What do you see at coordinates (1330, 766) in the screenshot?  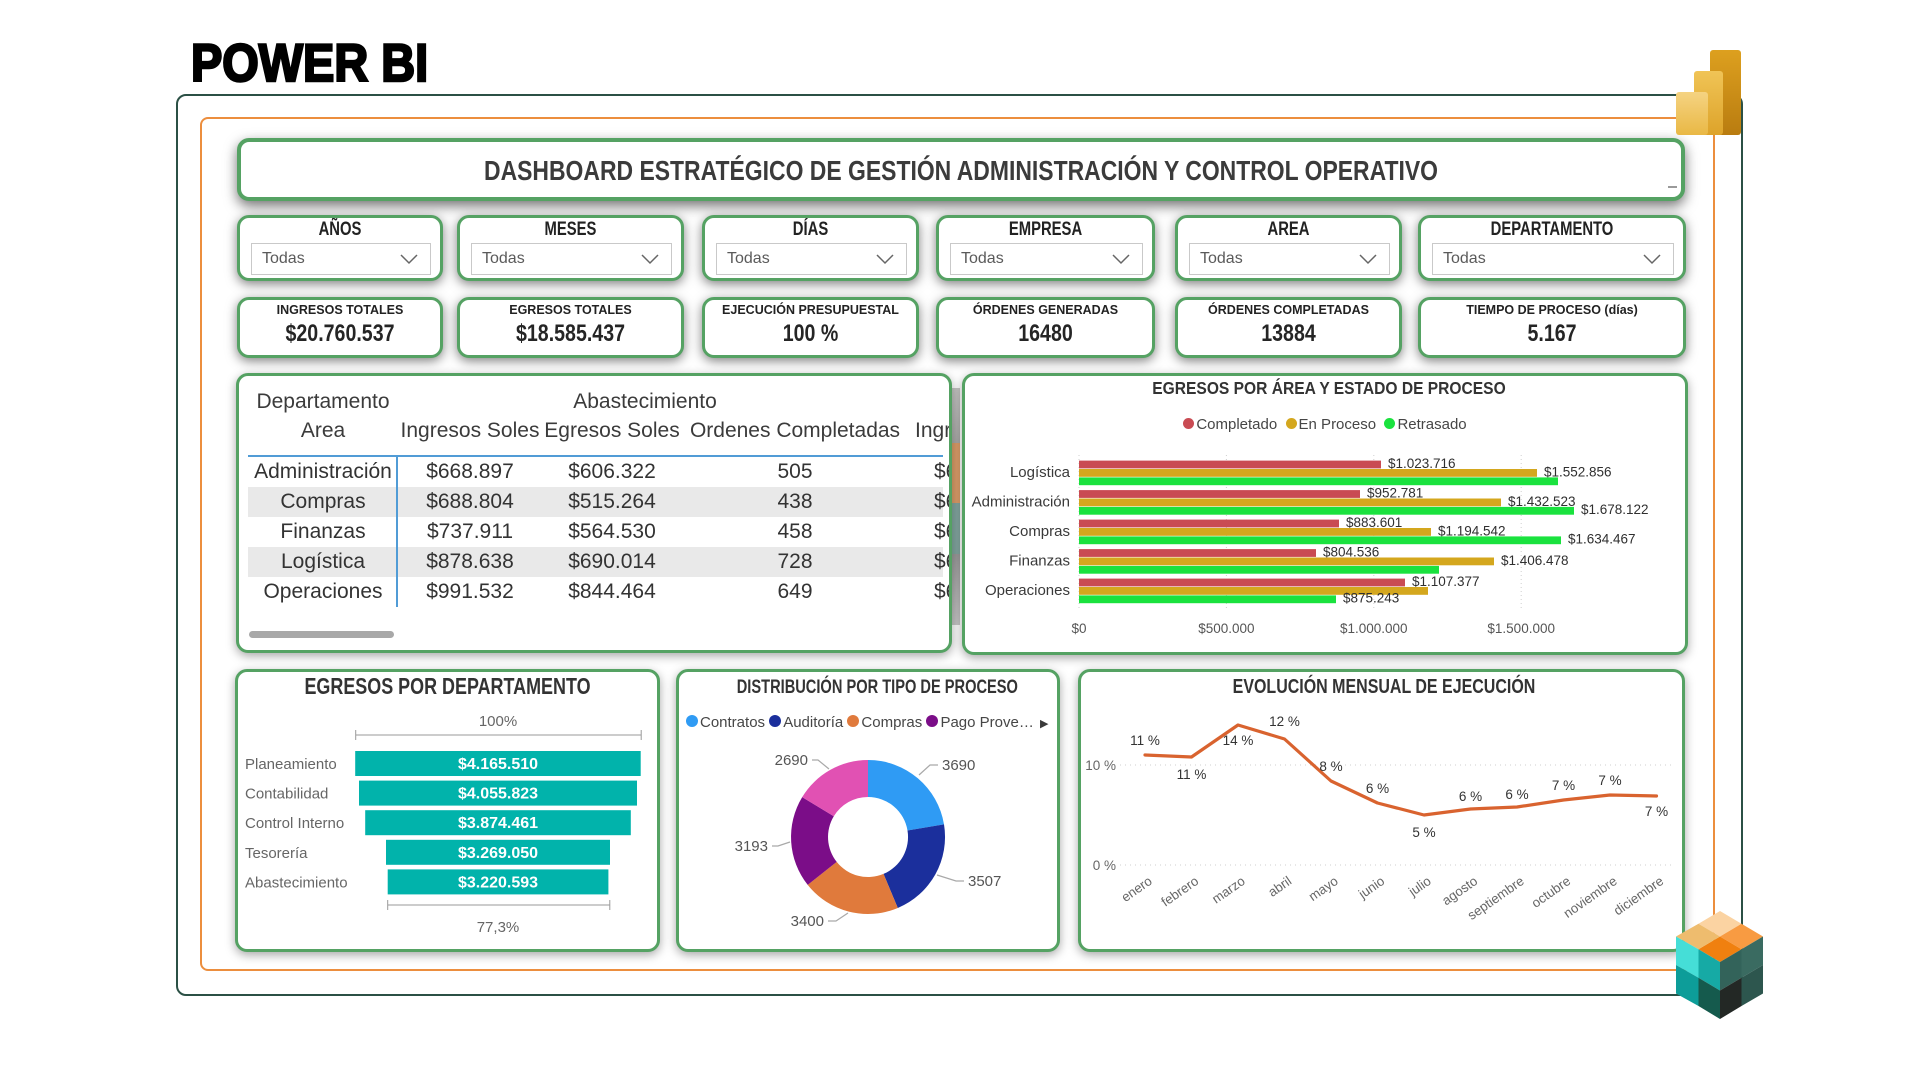 I see `svg-text: 8 %` at bounding box center [1330, 766].